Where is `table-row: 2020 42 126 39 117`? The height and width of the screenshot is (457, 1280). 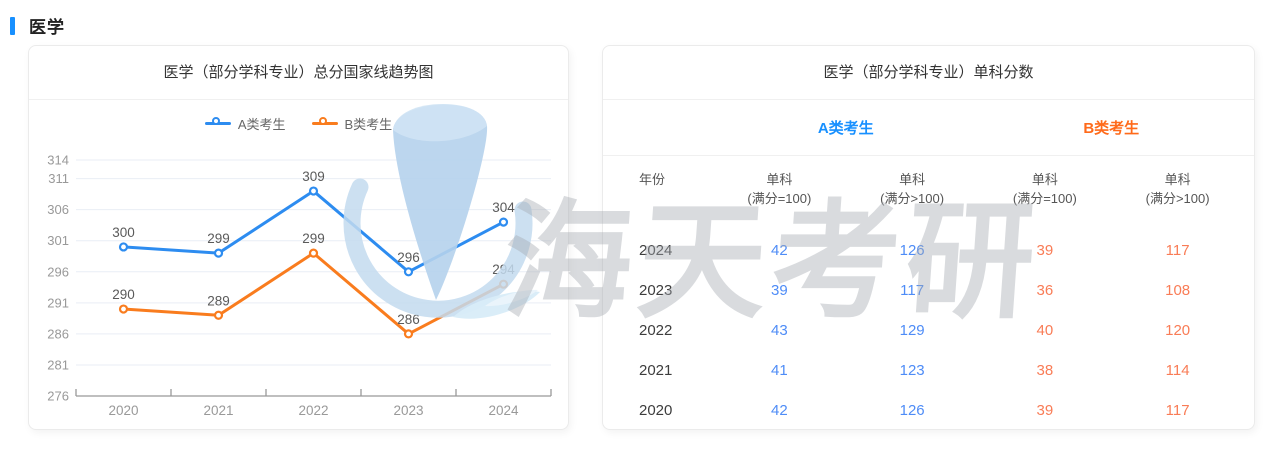 table-row: 2020 42 126 39 117 is located at coordinates (938, 410).